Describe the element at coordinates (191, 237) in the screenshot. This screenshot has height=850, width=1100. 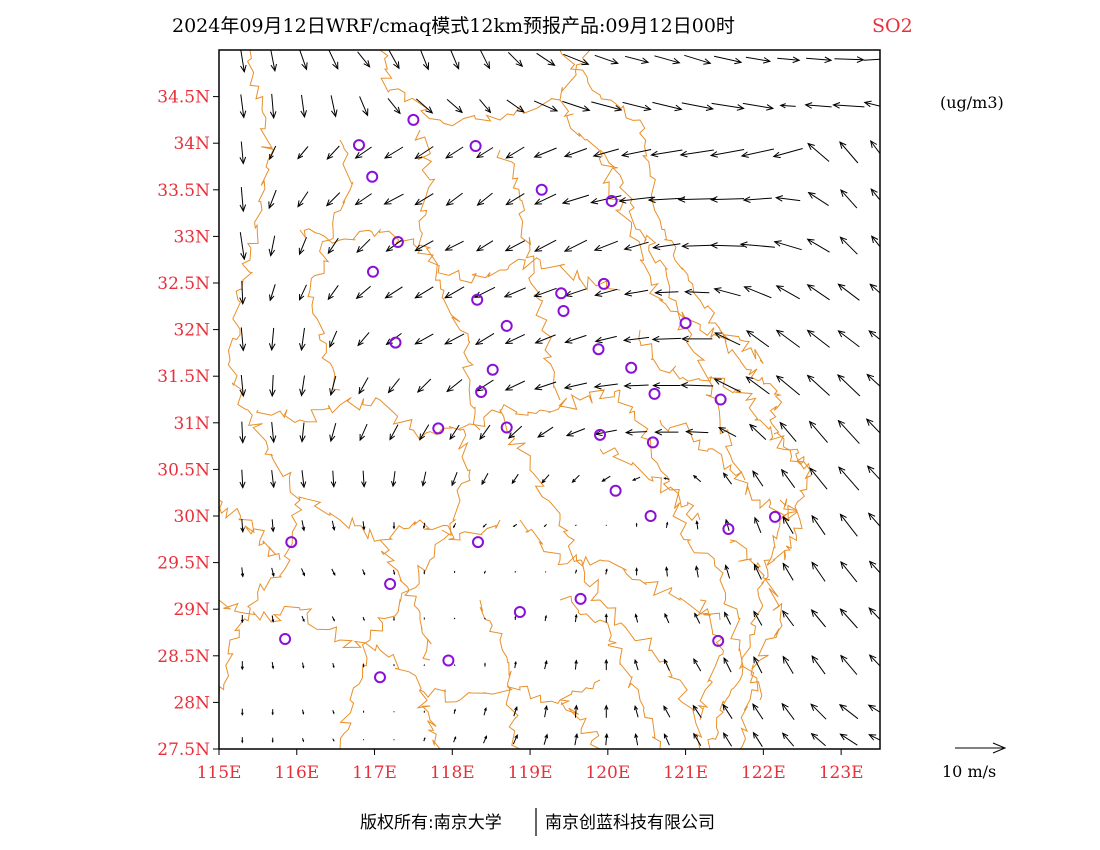
I see `lat-tick-label: 33N` at that location.